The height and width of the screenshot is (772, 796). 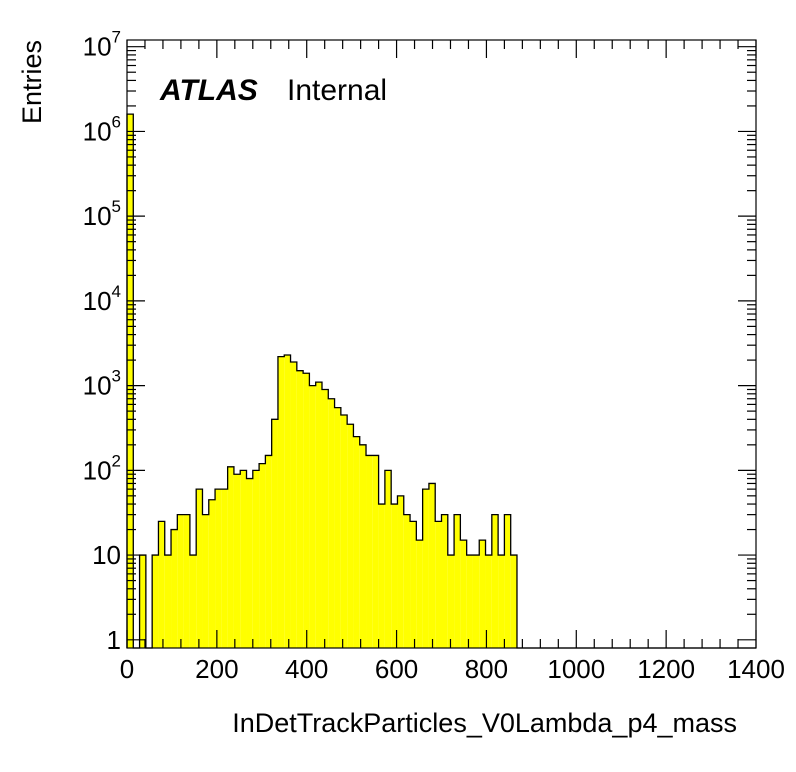 I want to click on y-tick-label: 1, so click(x=114, y=640).